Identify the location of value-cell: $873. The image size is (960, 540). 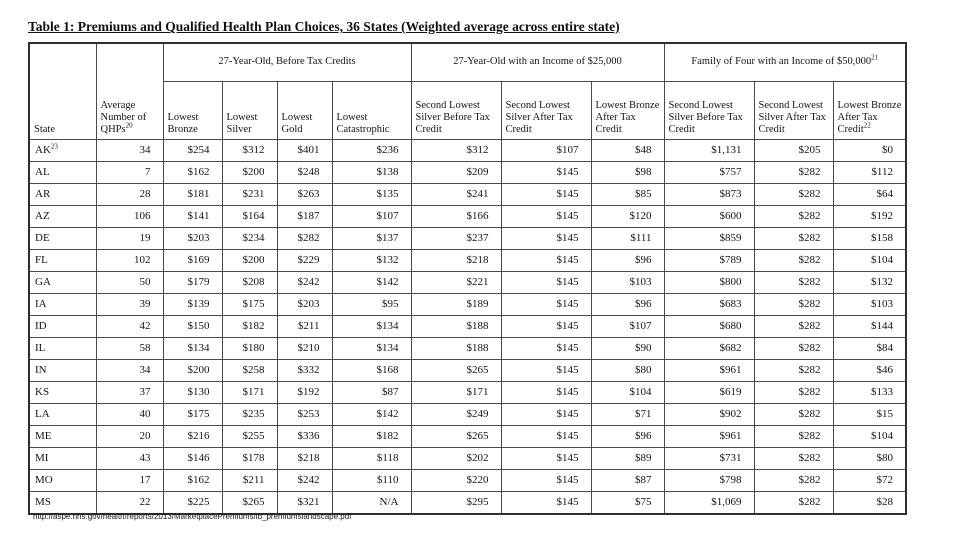
(709, 194).